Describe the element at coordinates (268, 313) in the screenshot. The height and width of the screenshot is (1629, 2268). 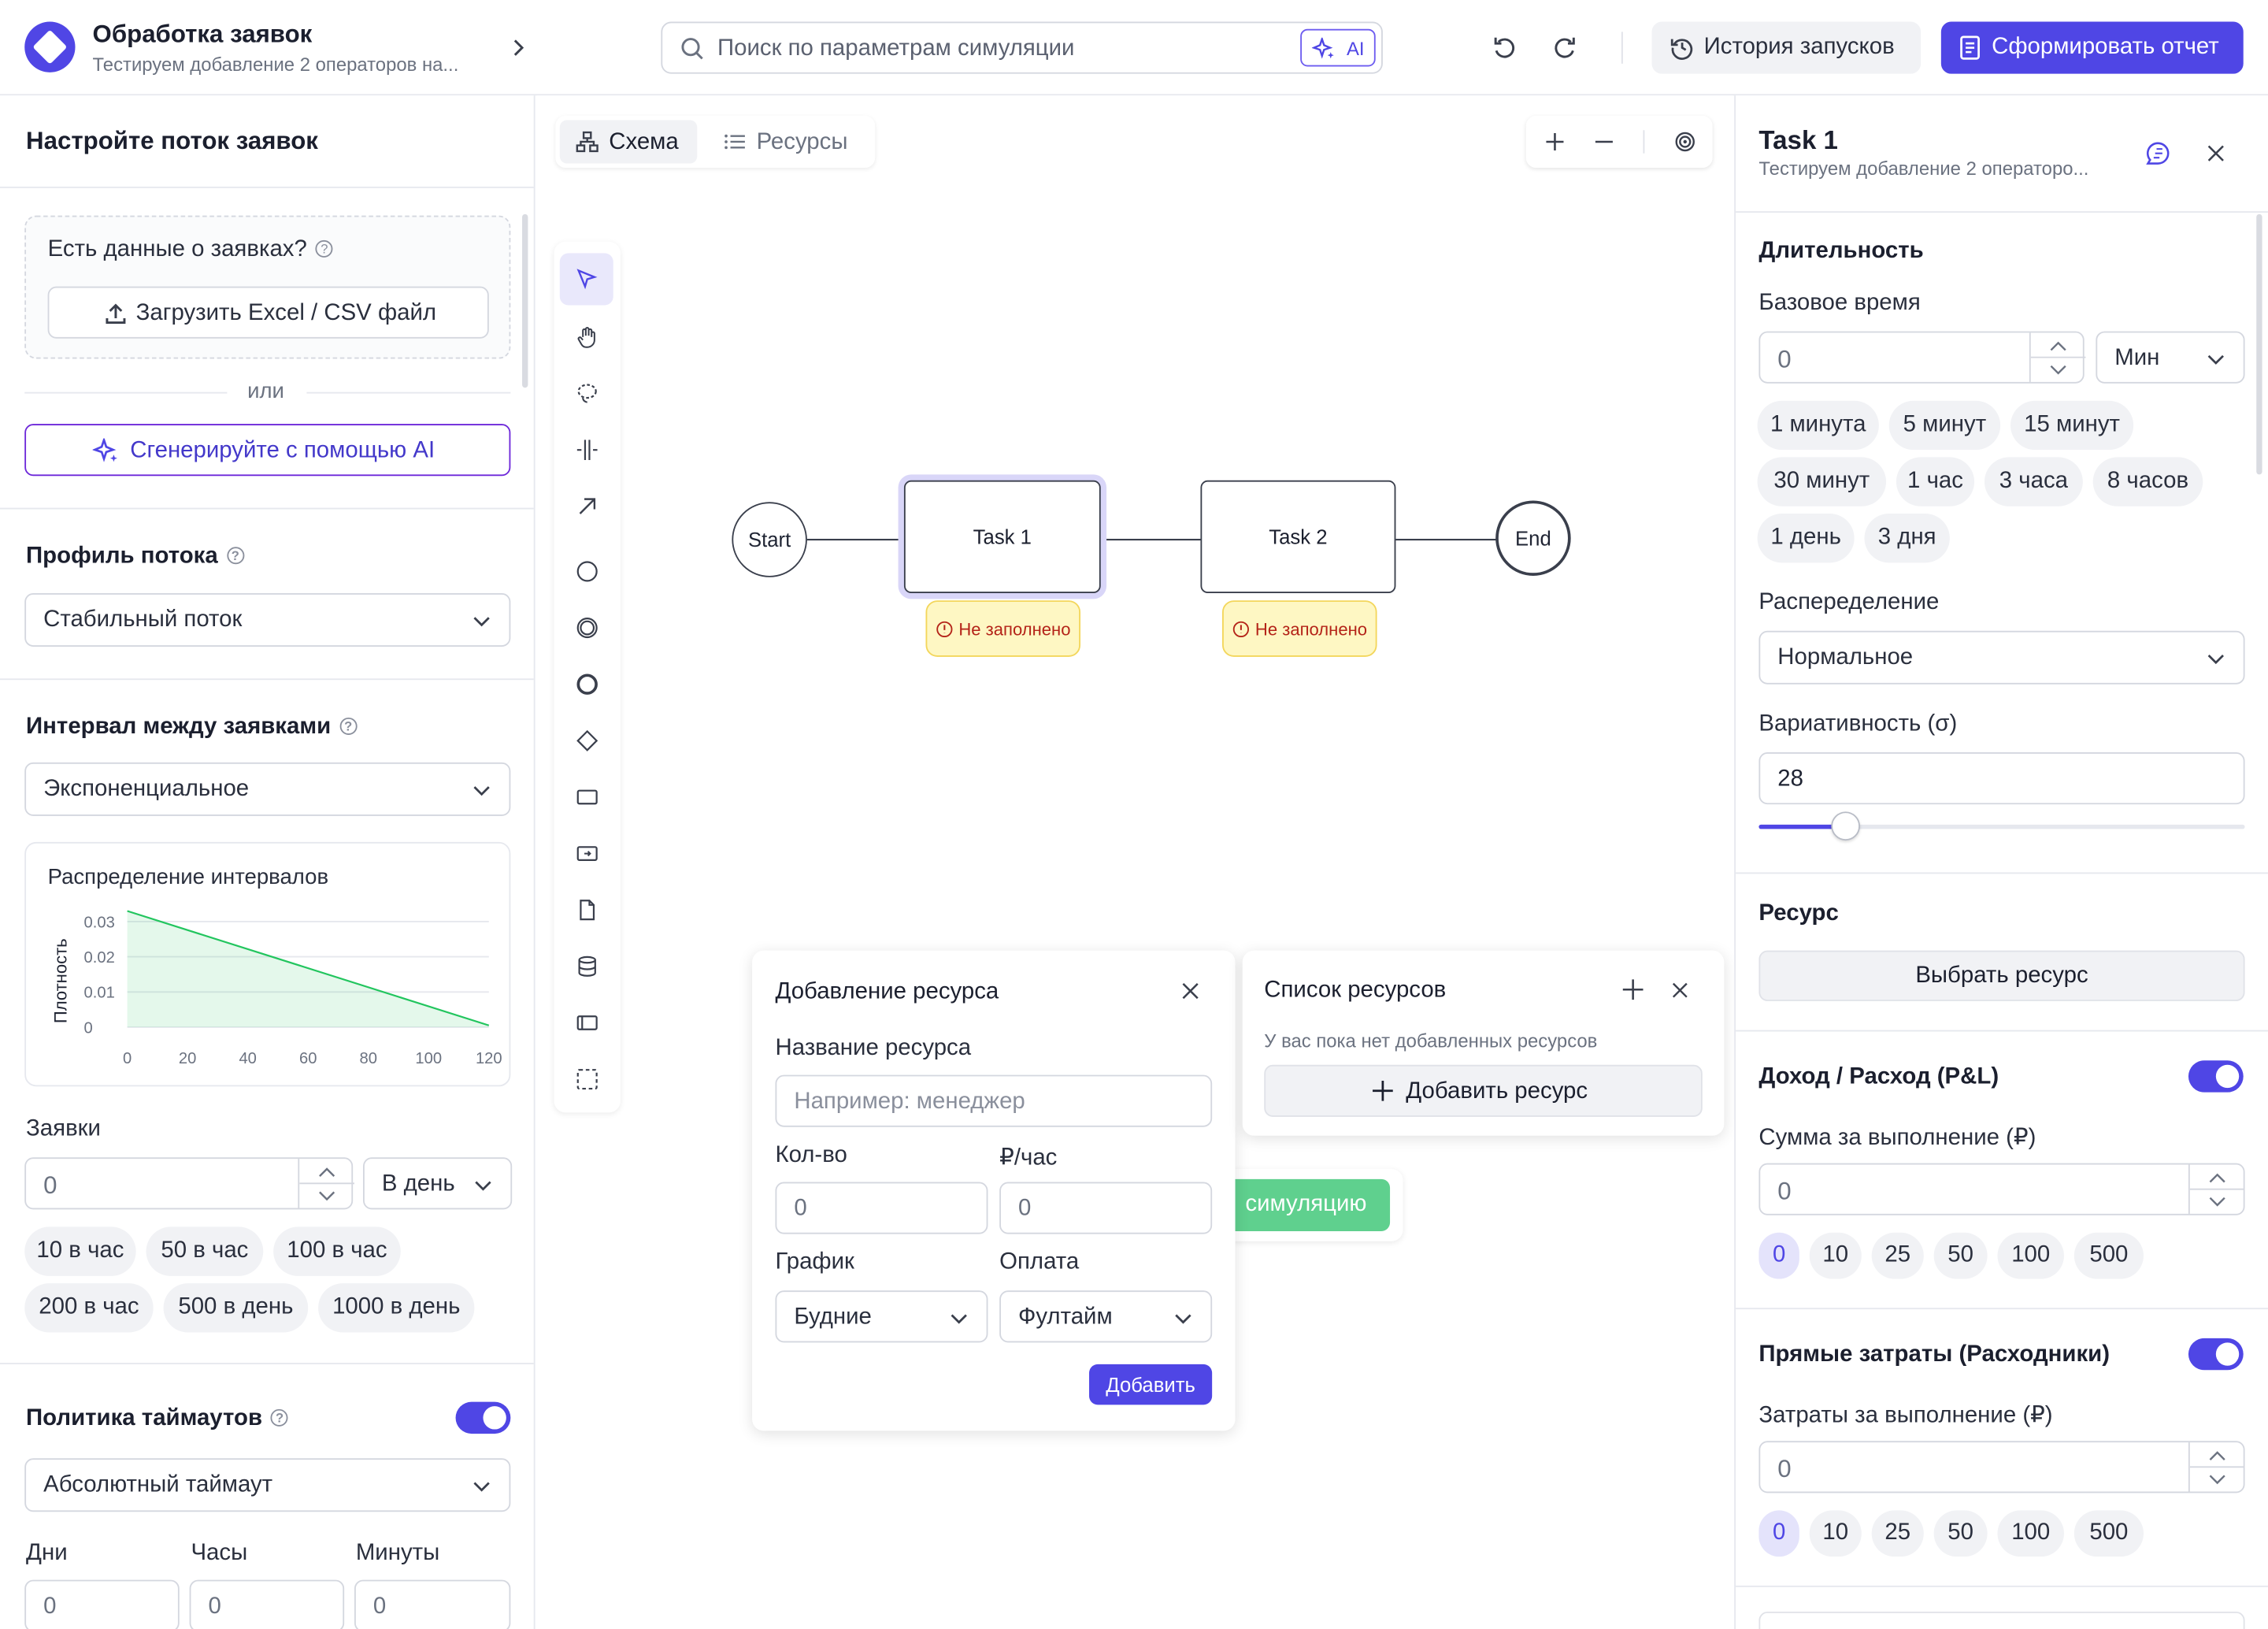
I see `upload-file-button: Загрузить Excel / CSV файл` at that location.